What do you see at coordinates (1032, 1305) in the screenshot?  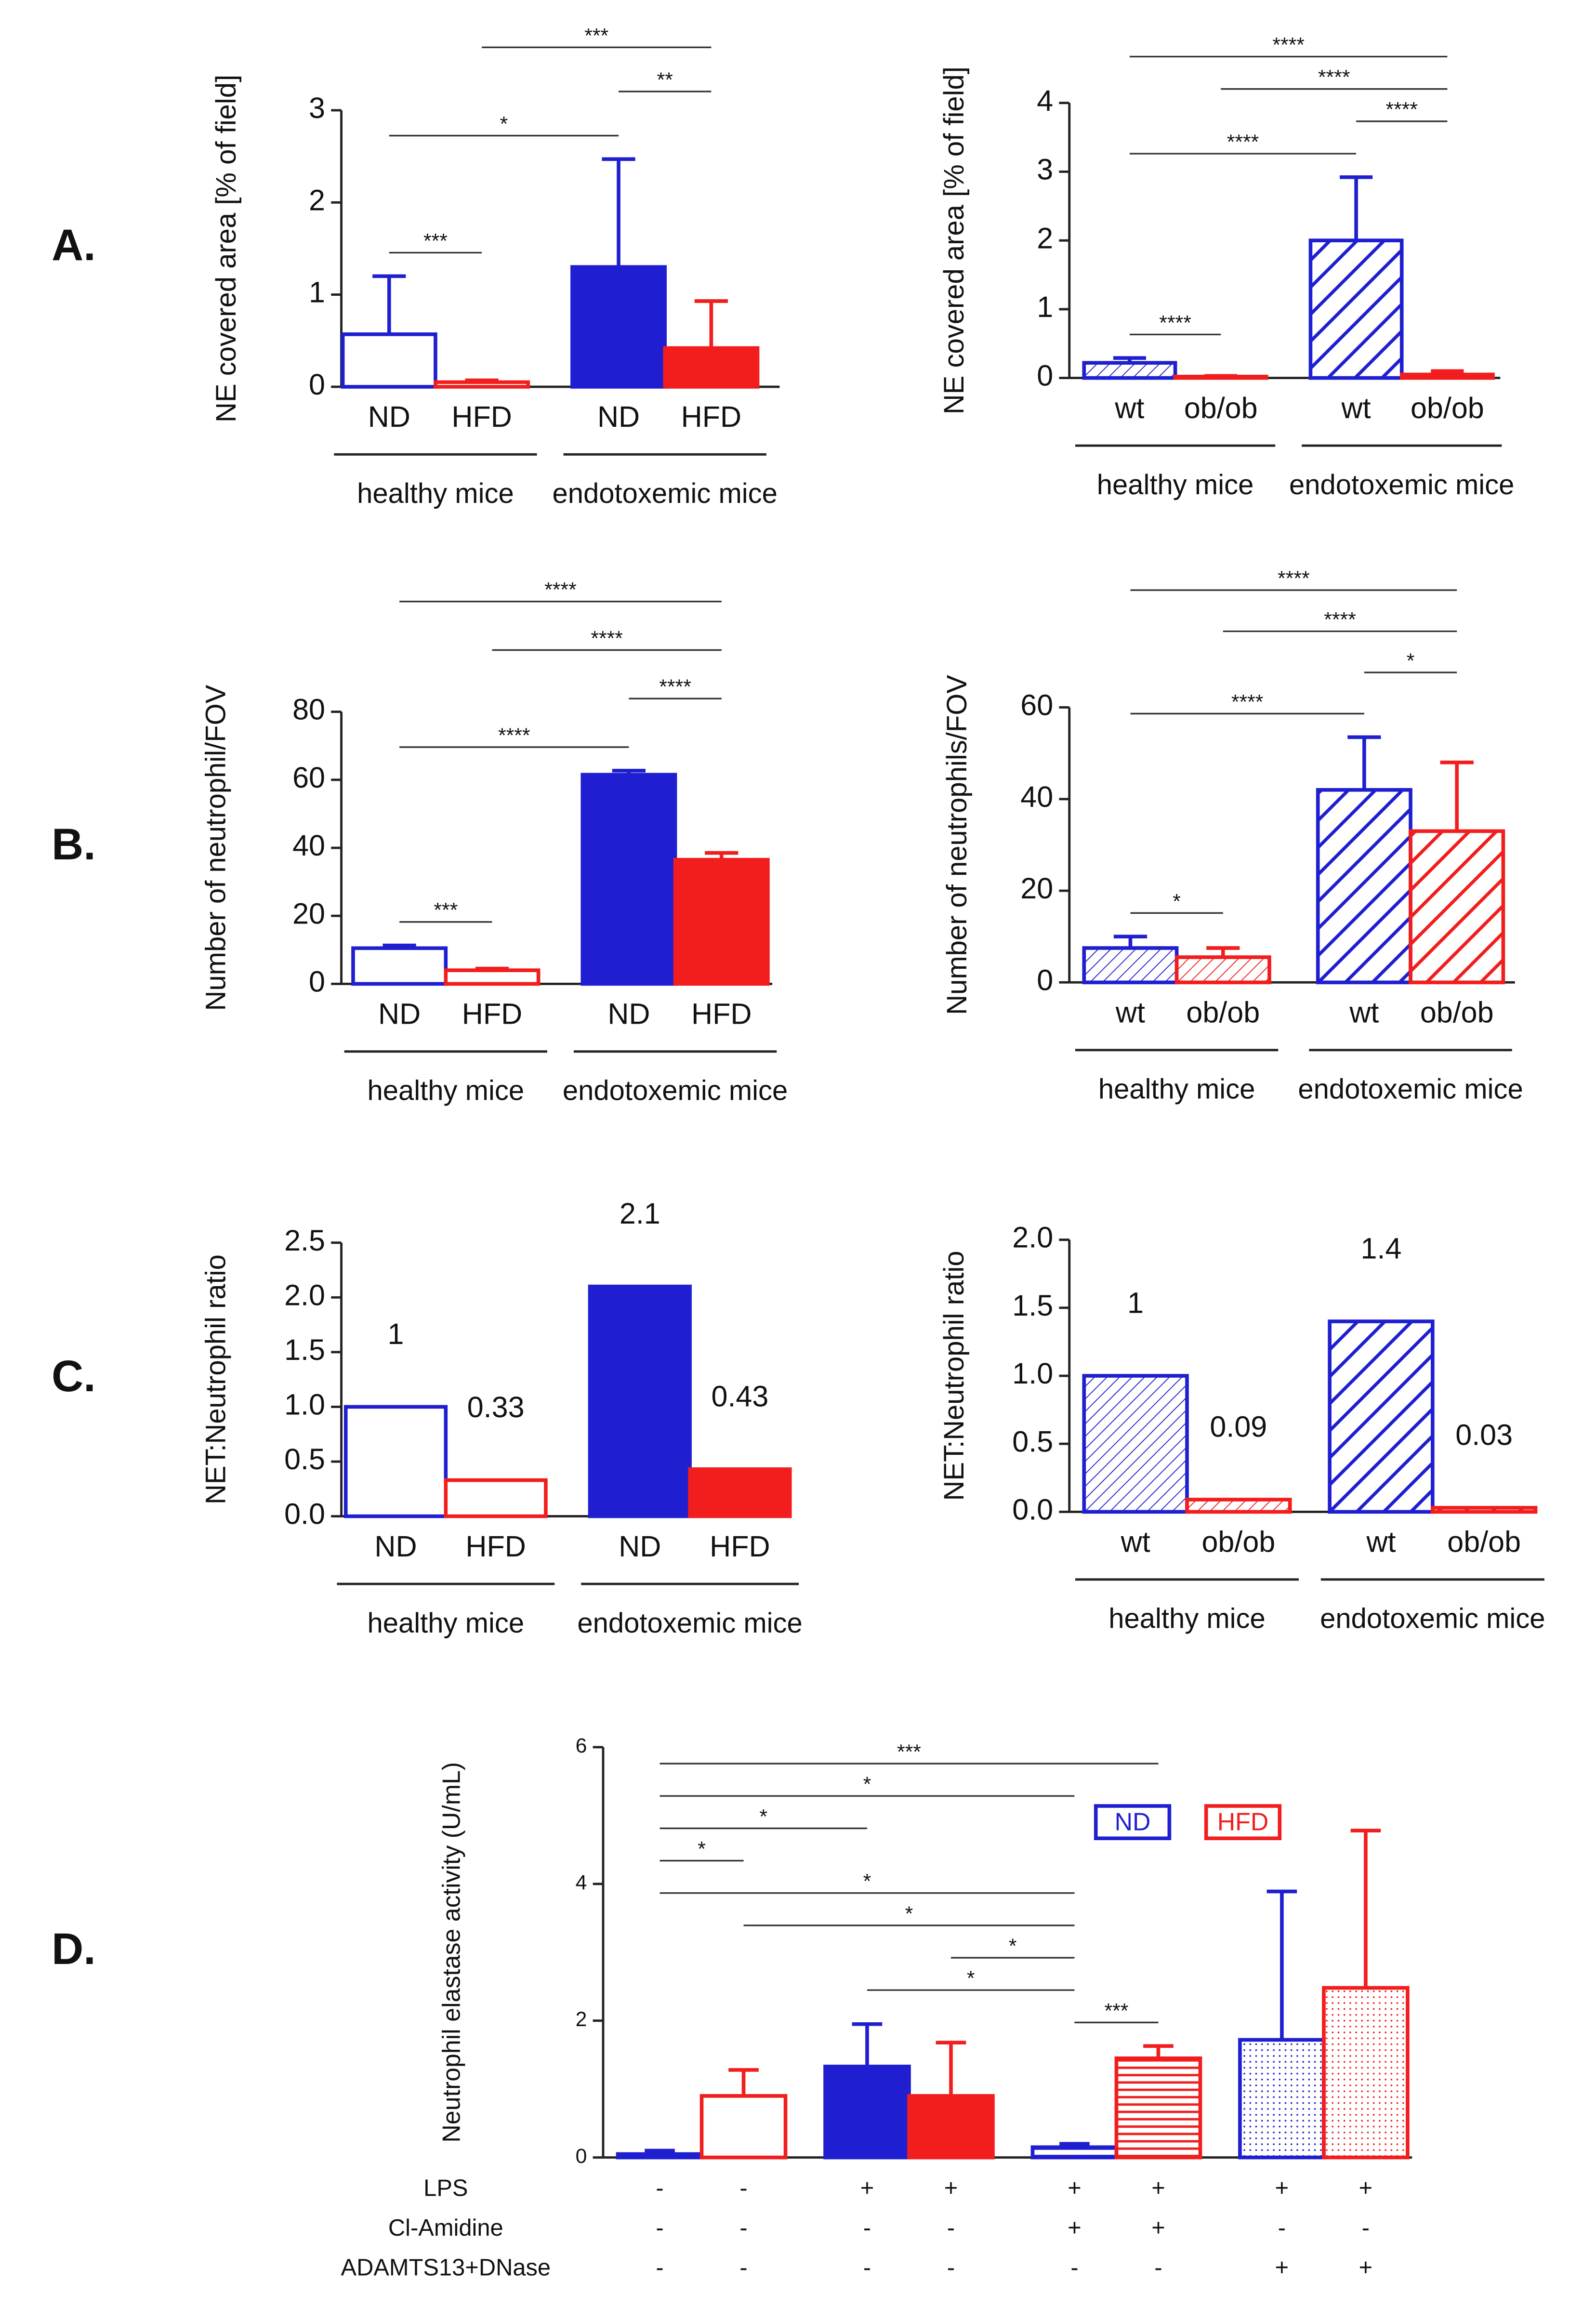 I see `y-tick-label: 1.5` at bounding box center [1032, 1305].